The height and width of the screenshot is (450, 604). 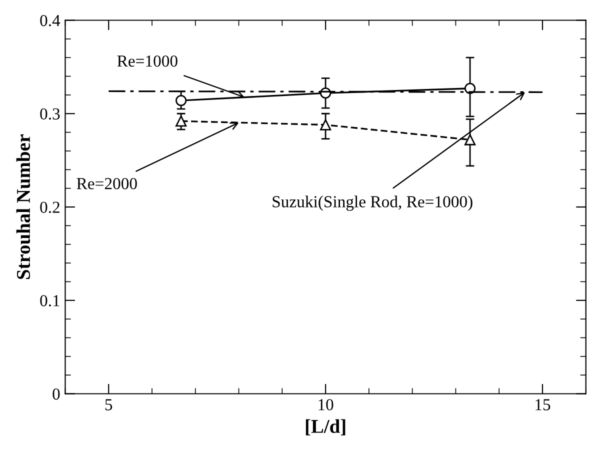 I want to click on y-tick-label: 0.3, so click(x=50, y=114).